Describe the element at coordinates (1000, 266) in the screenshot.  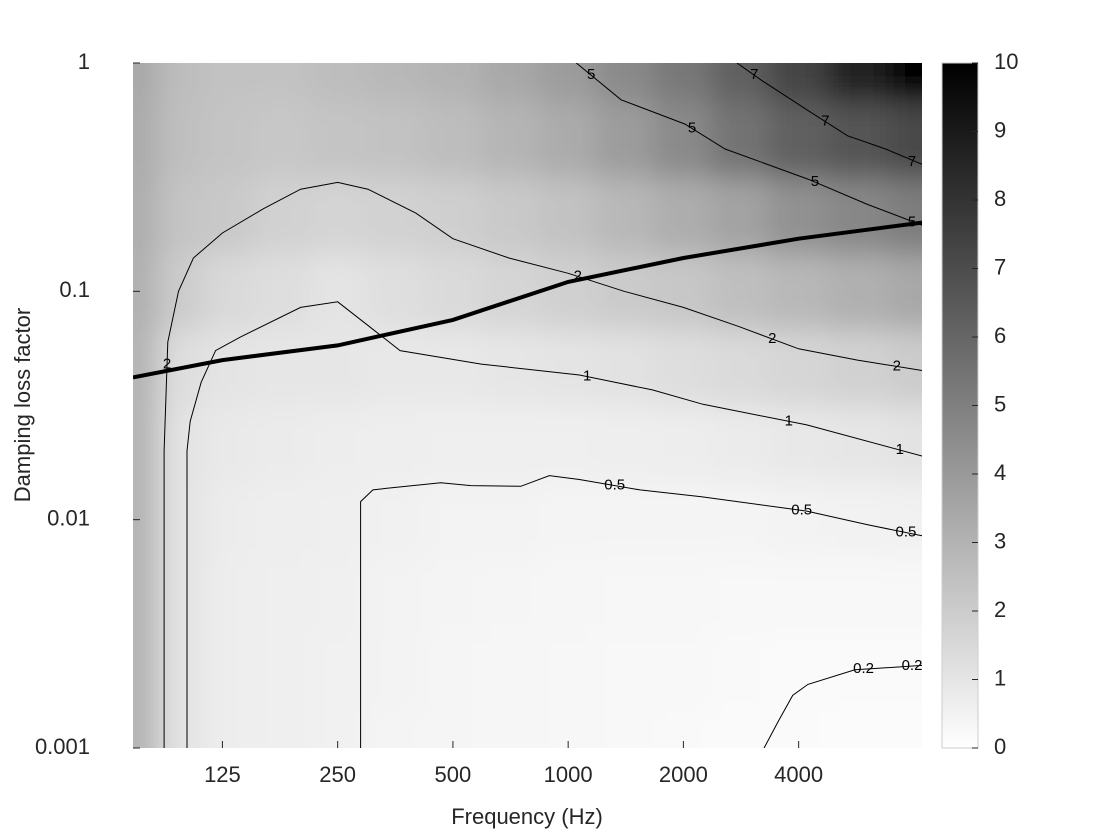
I see `colorbar-tick-label: 7` at that location.